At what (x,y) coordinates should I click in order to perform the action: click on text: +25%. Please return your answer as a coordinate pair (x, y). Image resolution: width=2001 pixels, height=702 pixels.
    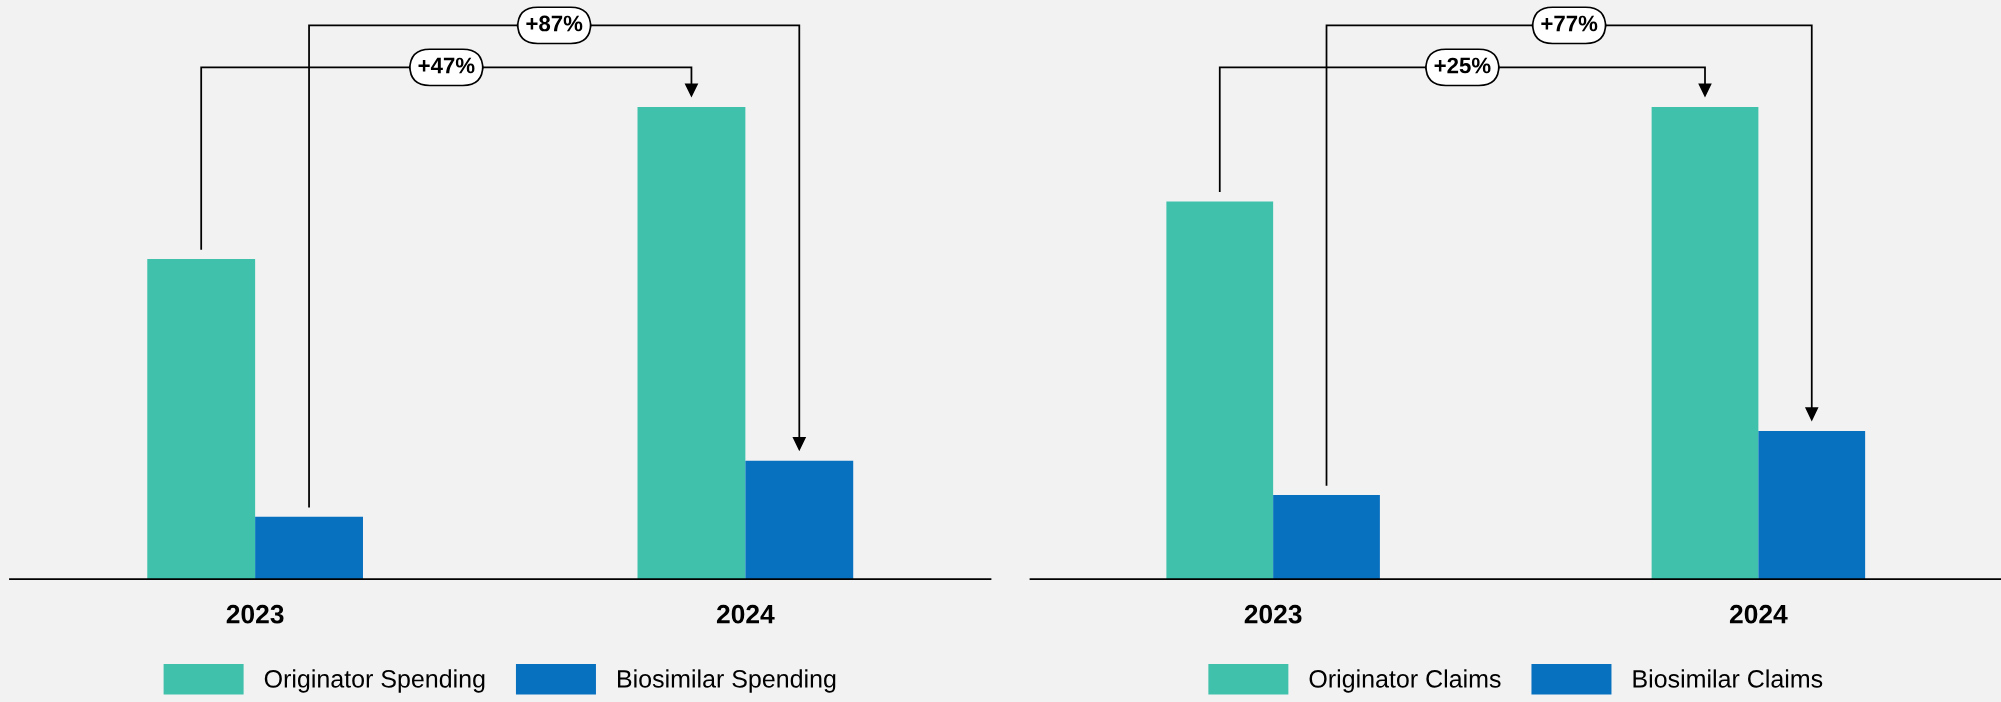
    Looking at the image, I should click on (1462, 65).